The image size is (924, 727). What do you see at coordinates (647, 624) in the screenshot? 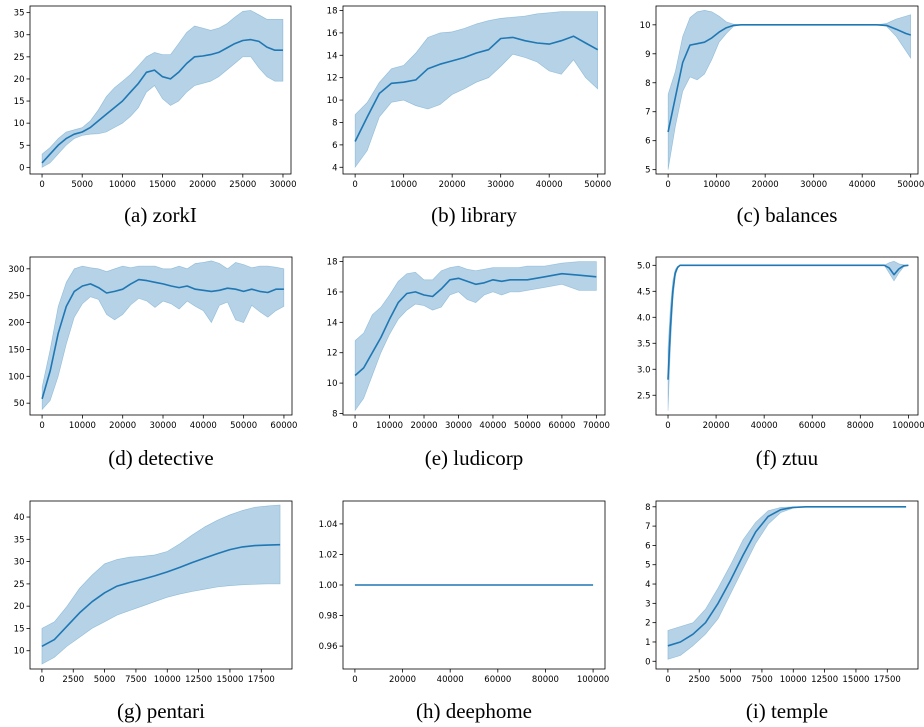
I see `y-tick-label: 2` at bounding box center [647, 624].